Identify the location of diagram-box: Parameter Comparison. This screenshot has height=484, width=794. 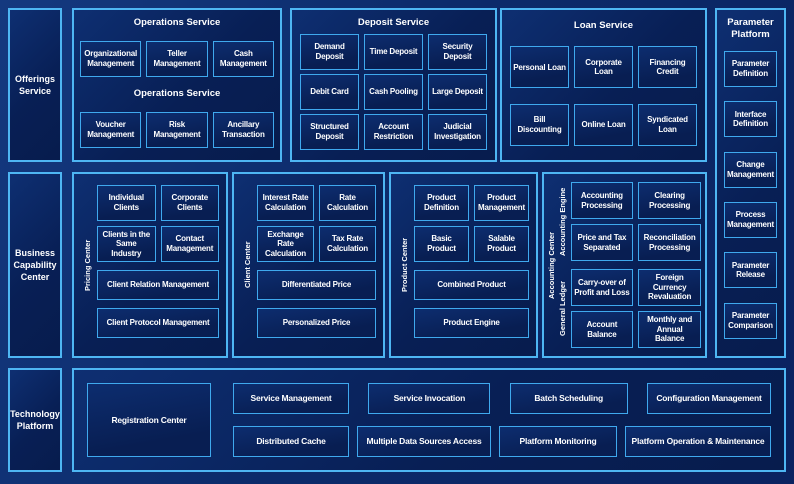
(750, 320).